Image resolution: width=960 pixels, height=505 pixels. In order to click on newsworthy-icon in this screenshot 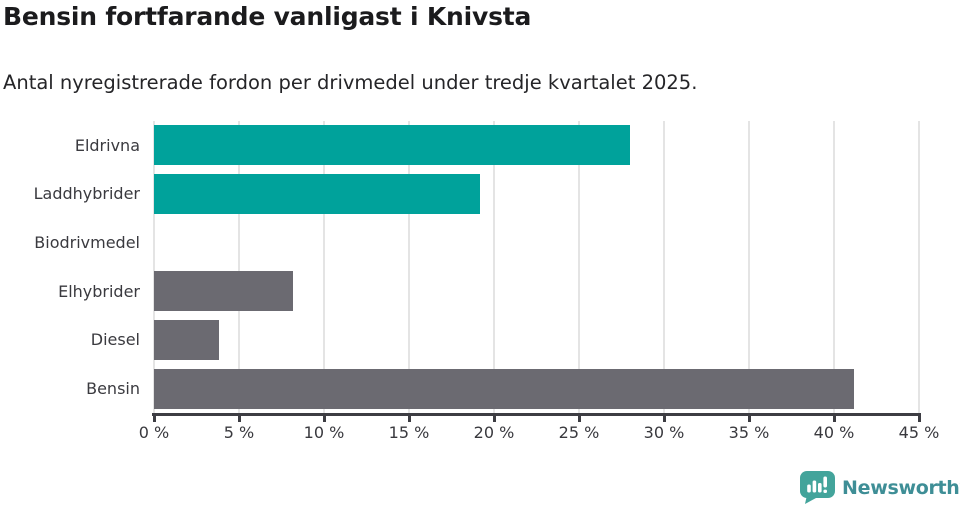, I will do `click(817, 487)`.